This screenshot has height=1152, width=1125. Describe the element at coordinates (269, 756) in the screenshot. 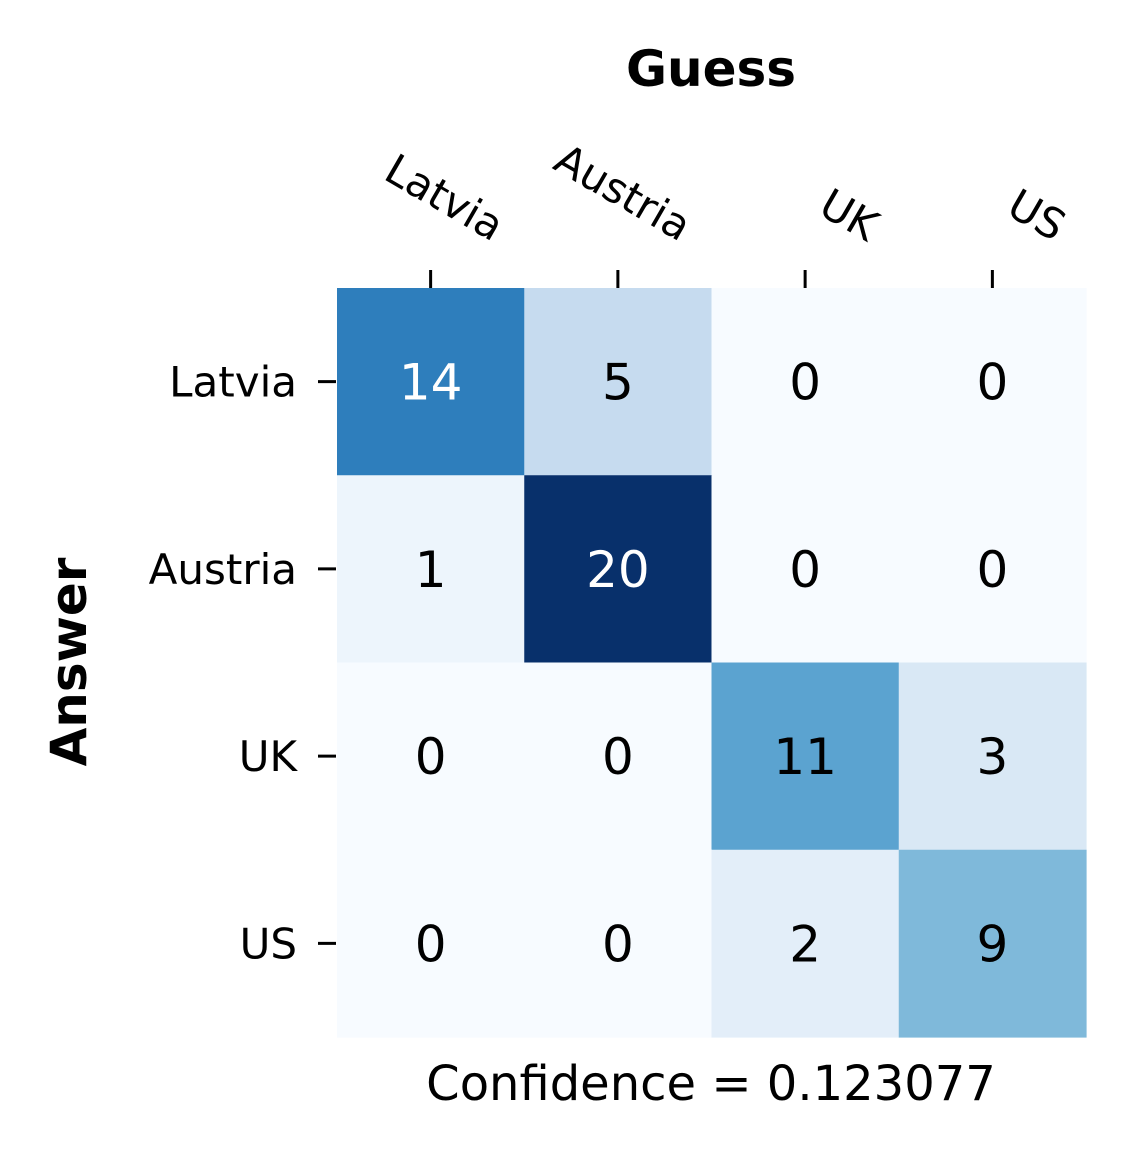

I see `y-tick-label: UK` at that location.